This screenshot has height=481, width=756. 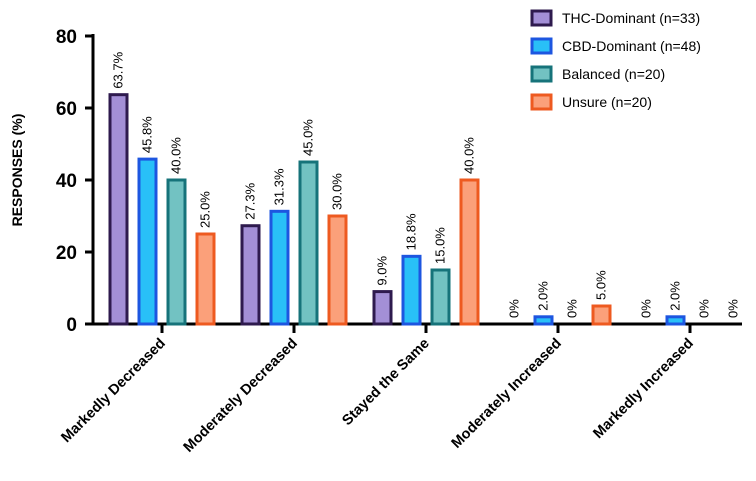 What do you see at coordinates (118, 69) in the screenshot?
I see `value-label: 63.7%` at bounding box center [118, 69].